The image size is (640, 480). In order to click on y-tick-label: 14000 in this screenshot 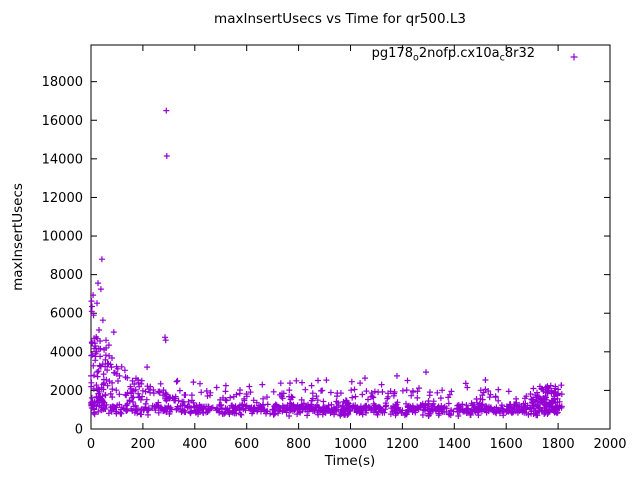, I will do `click(62, 159)`.